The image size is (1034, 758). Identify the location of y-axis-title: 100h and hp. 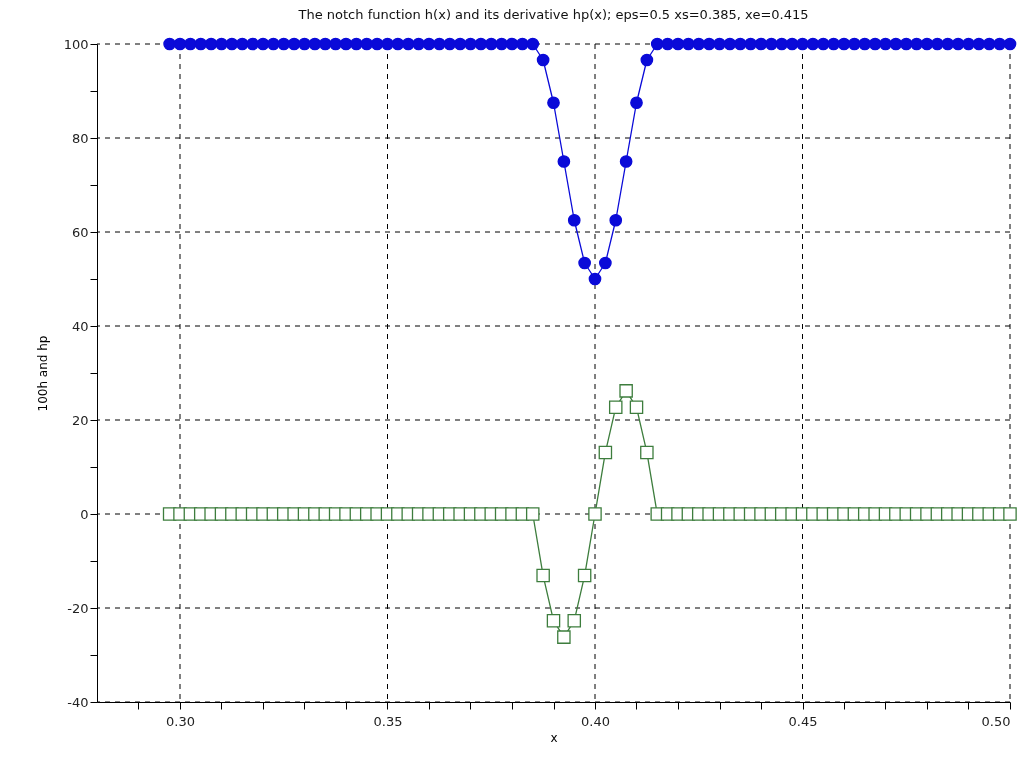
(42, 373).